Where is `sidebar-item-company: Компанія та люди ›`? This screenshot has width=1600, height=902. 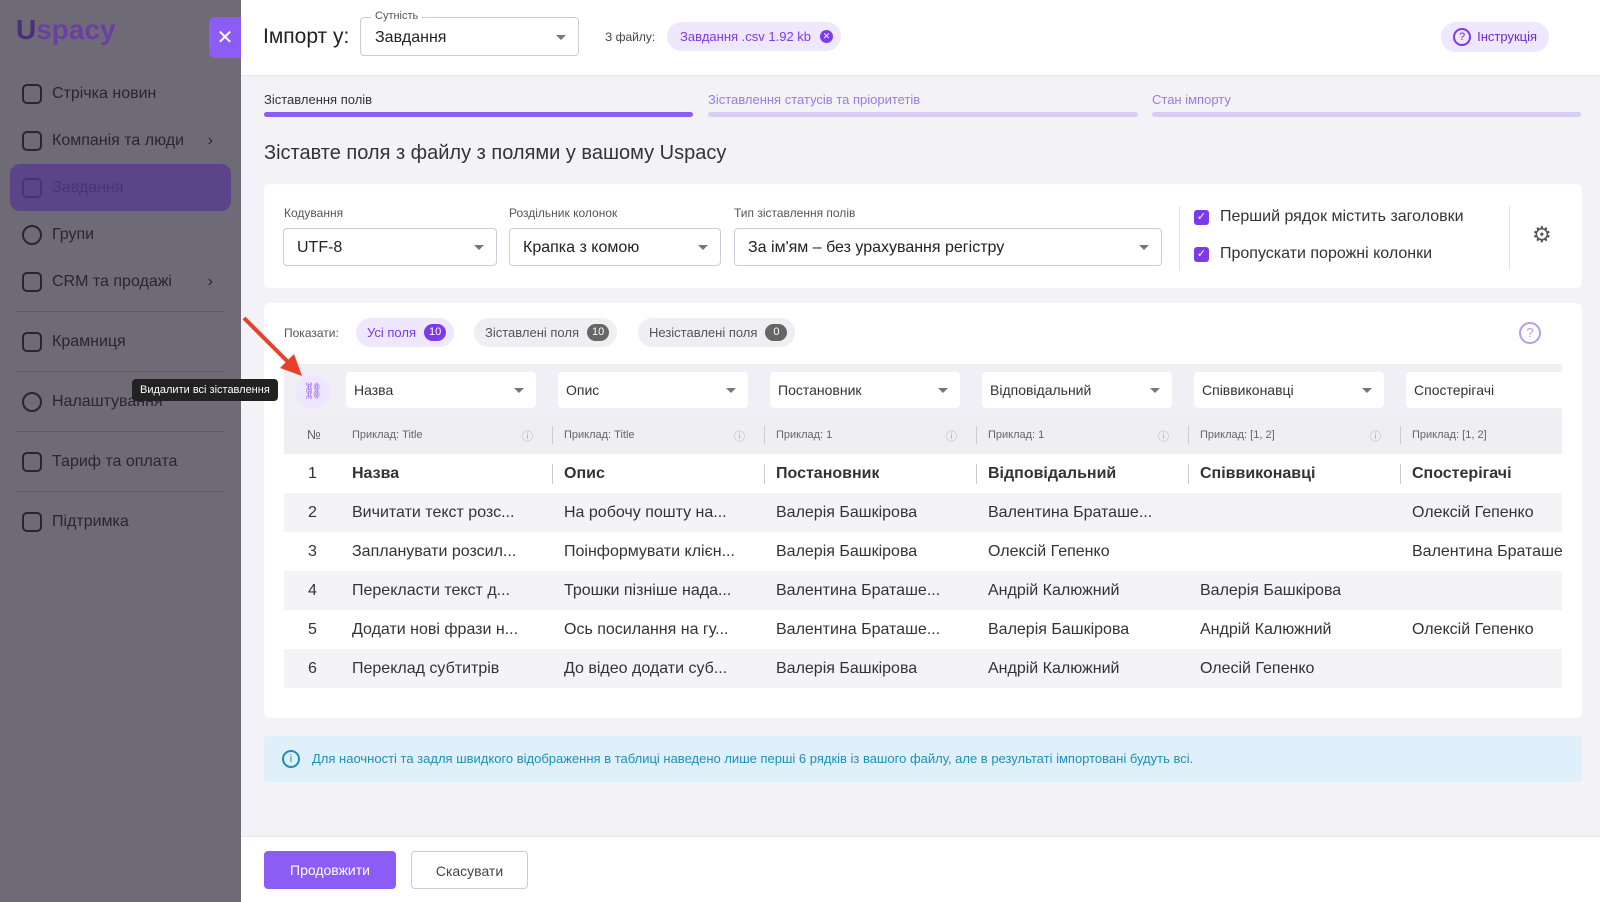 sidebar-item-company: Компанія та люди › is located at coordinates (120, 140).